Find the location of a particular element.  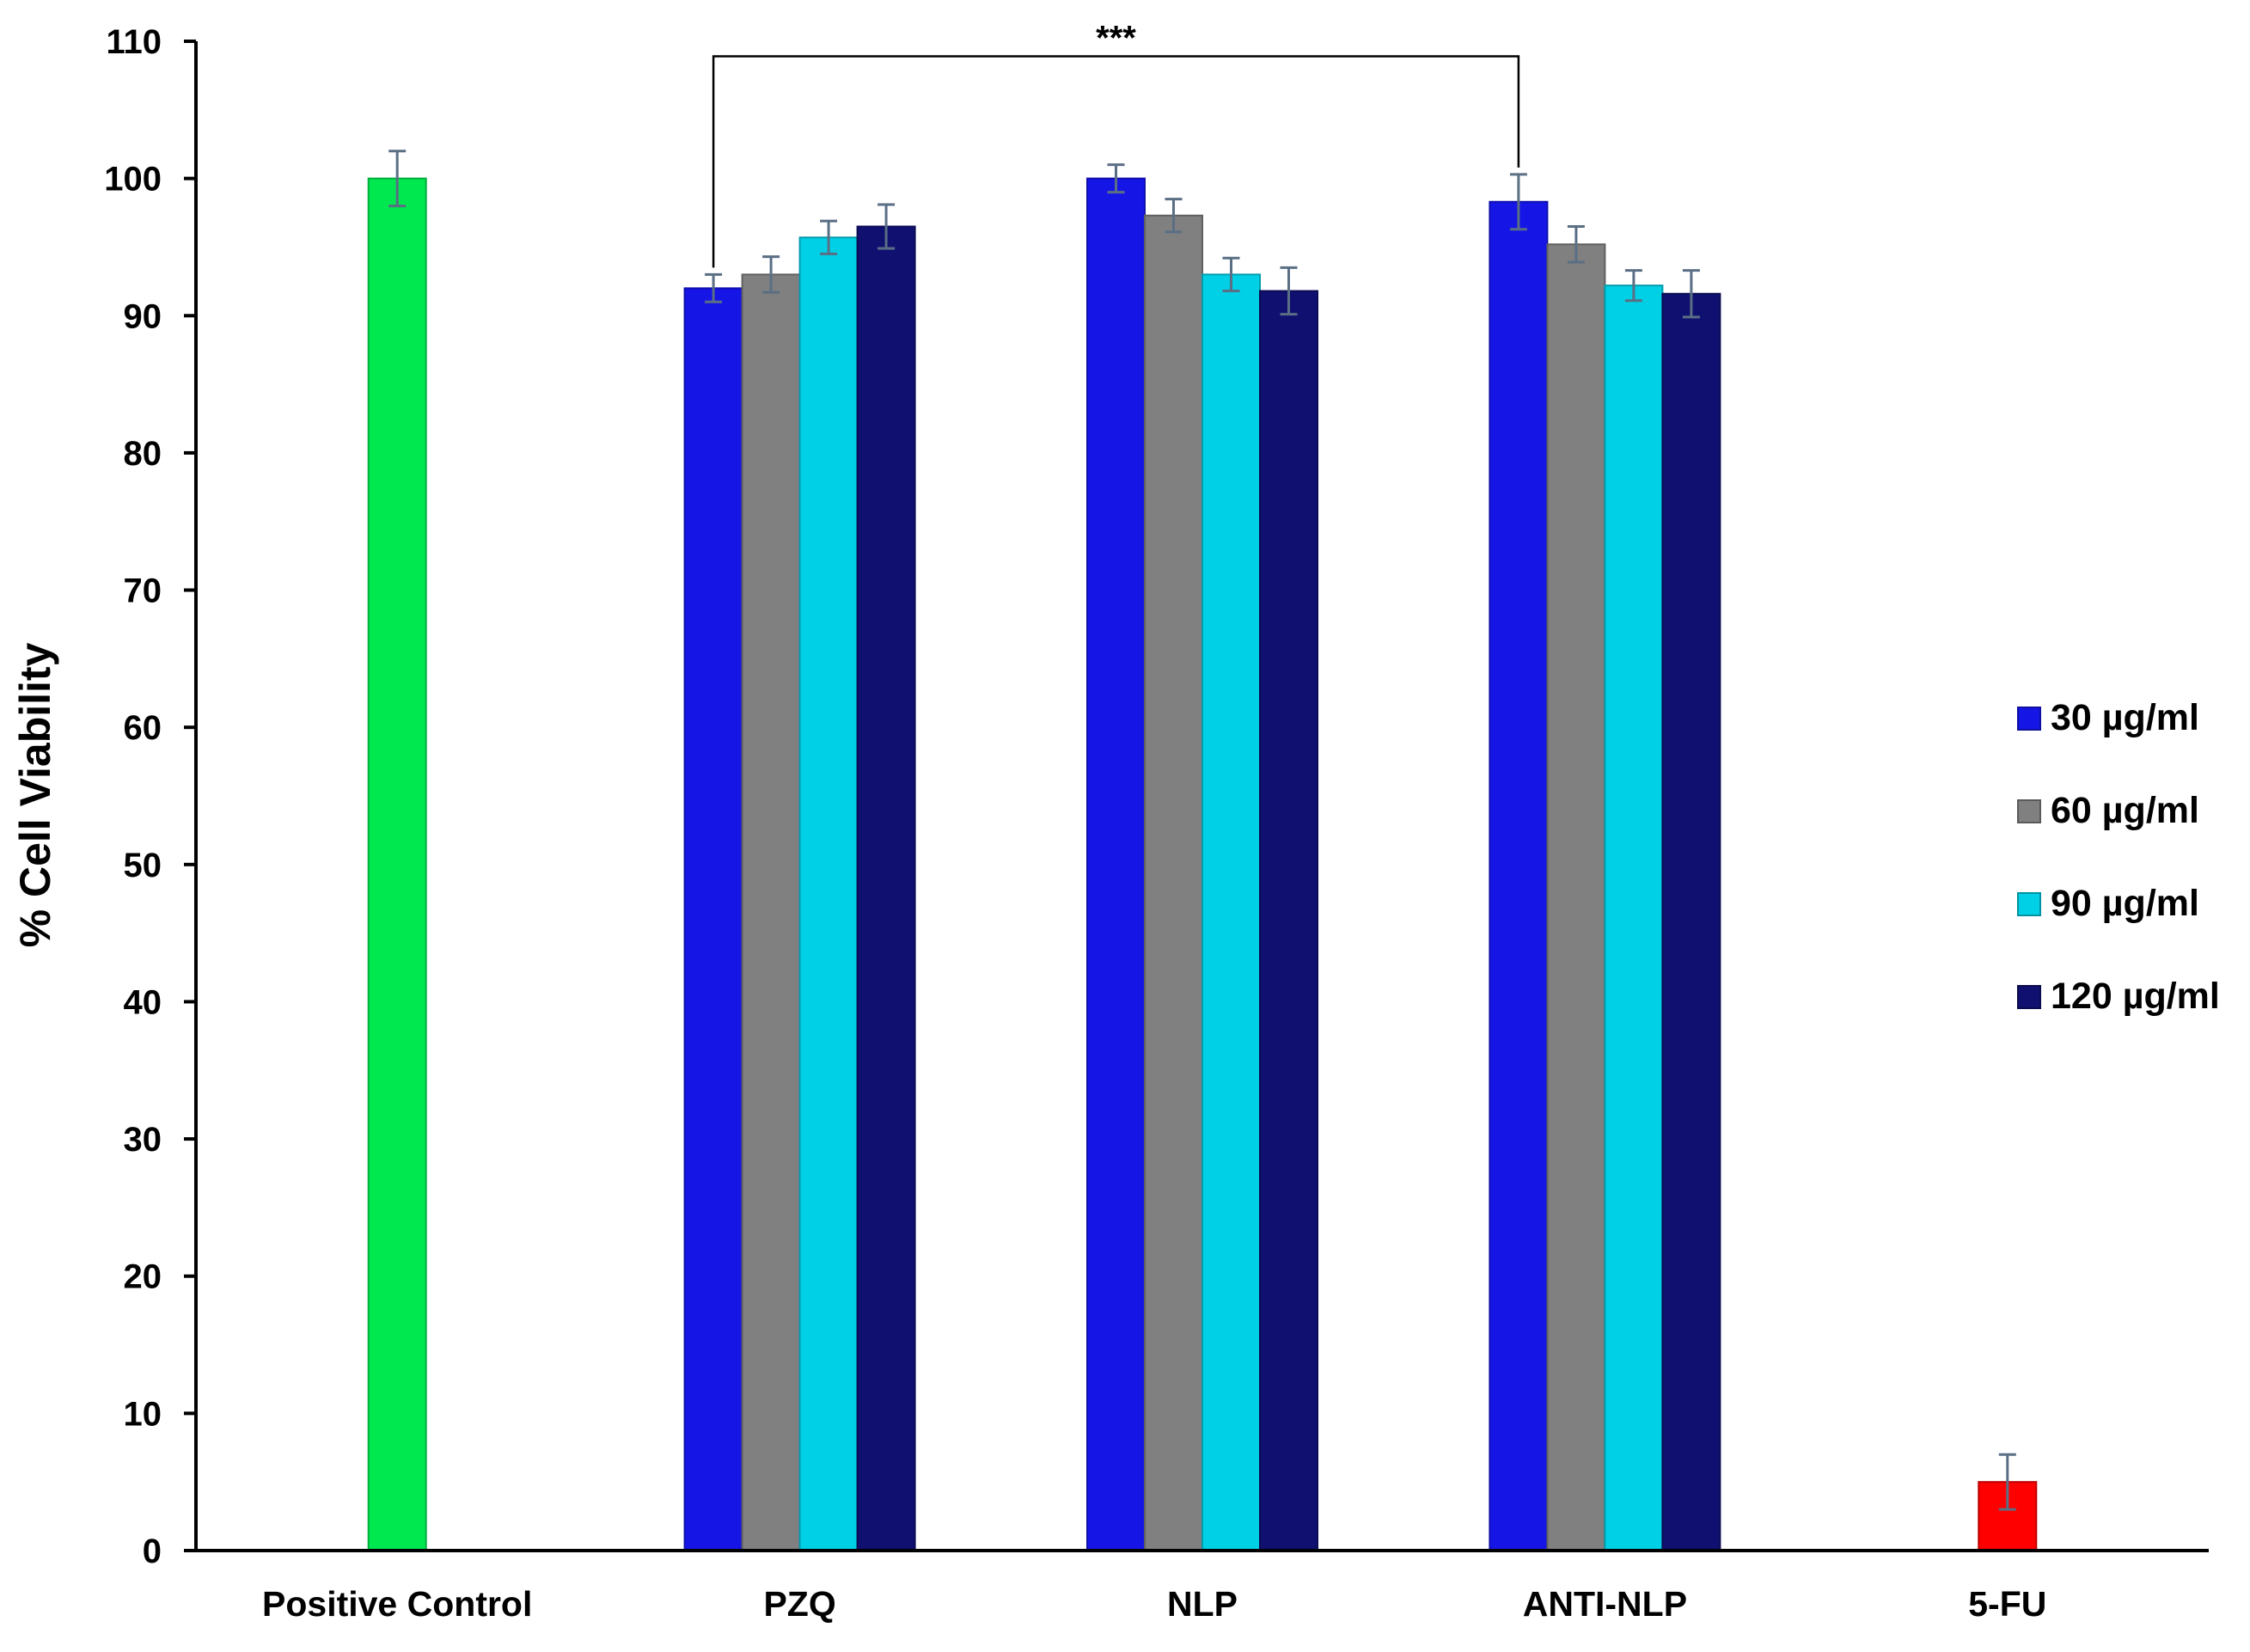

legend-label-90-g-ml: 90 µg/ml is located at coordinates (2125, 903).